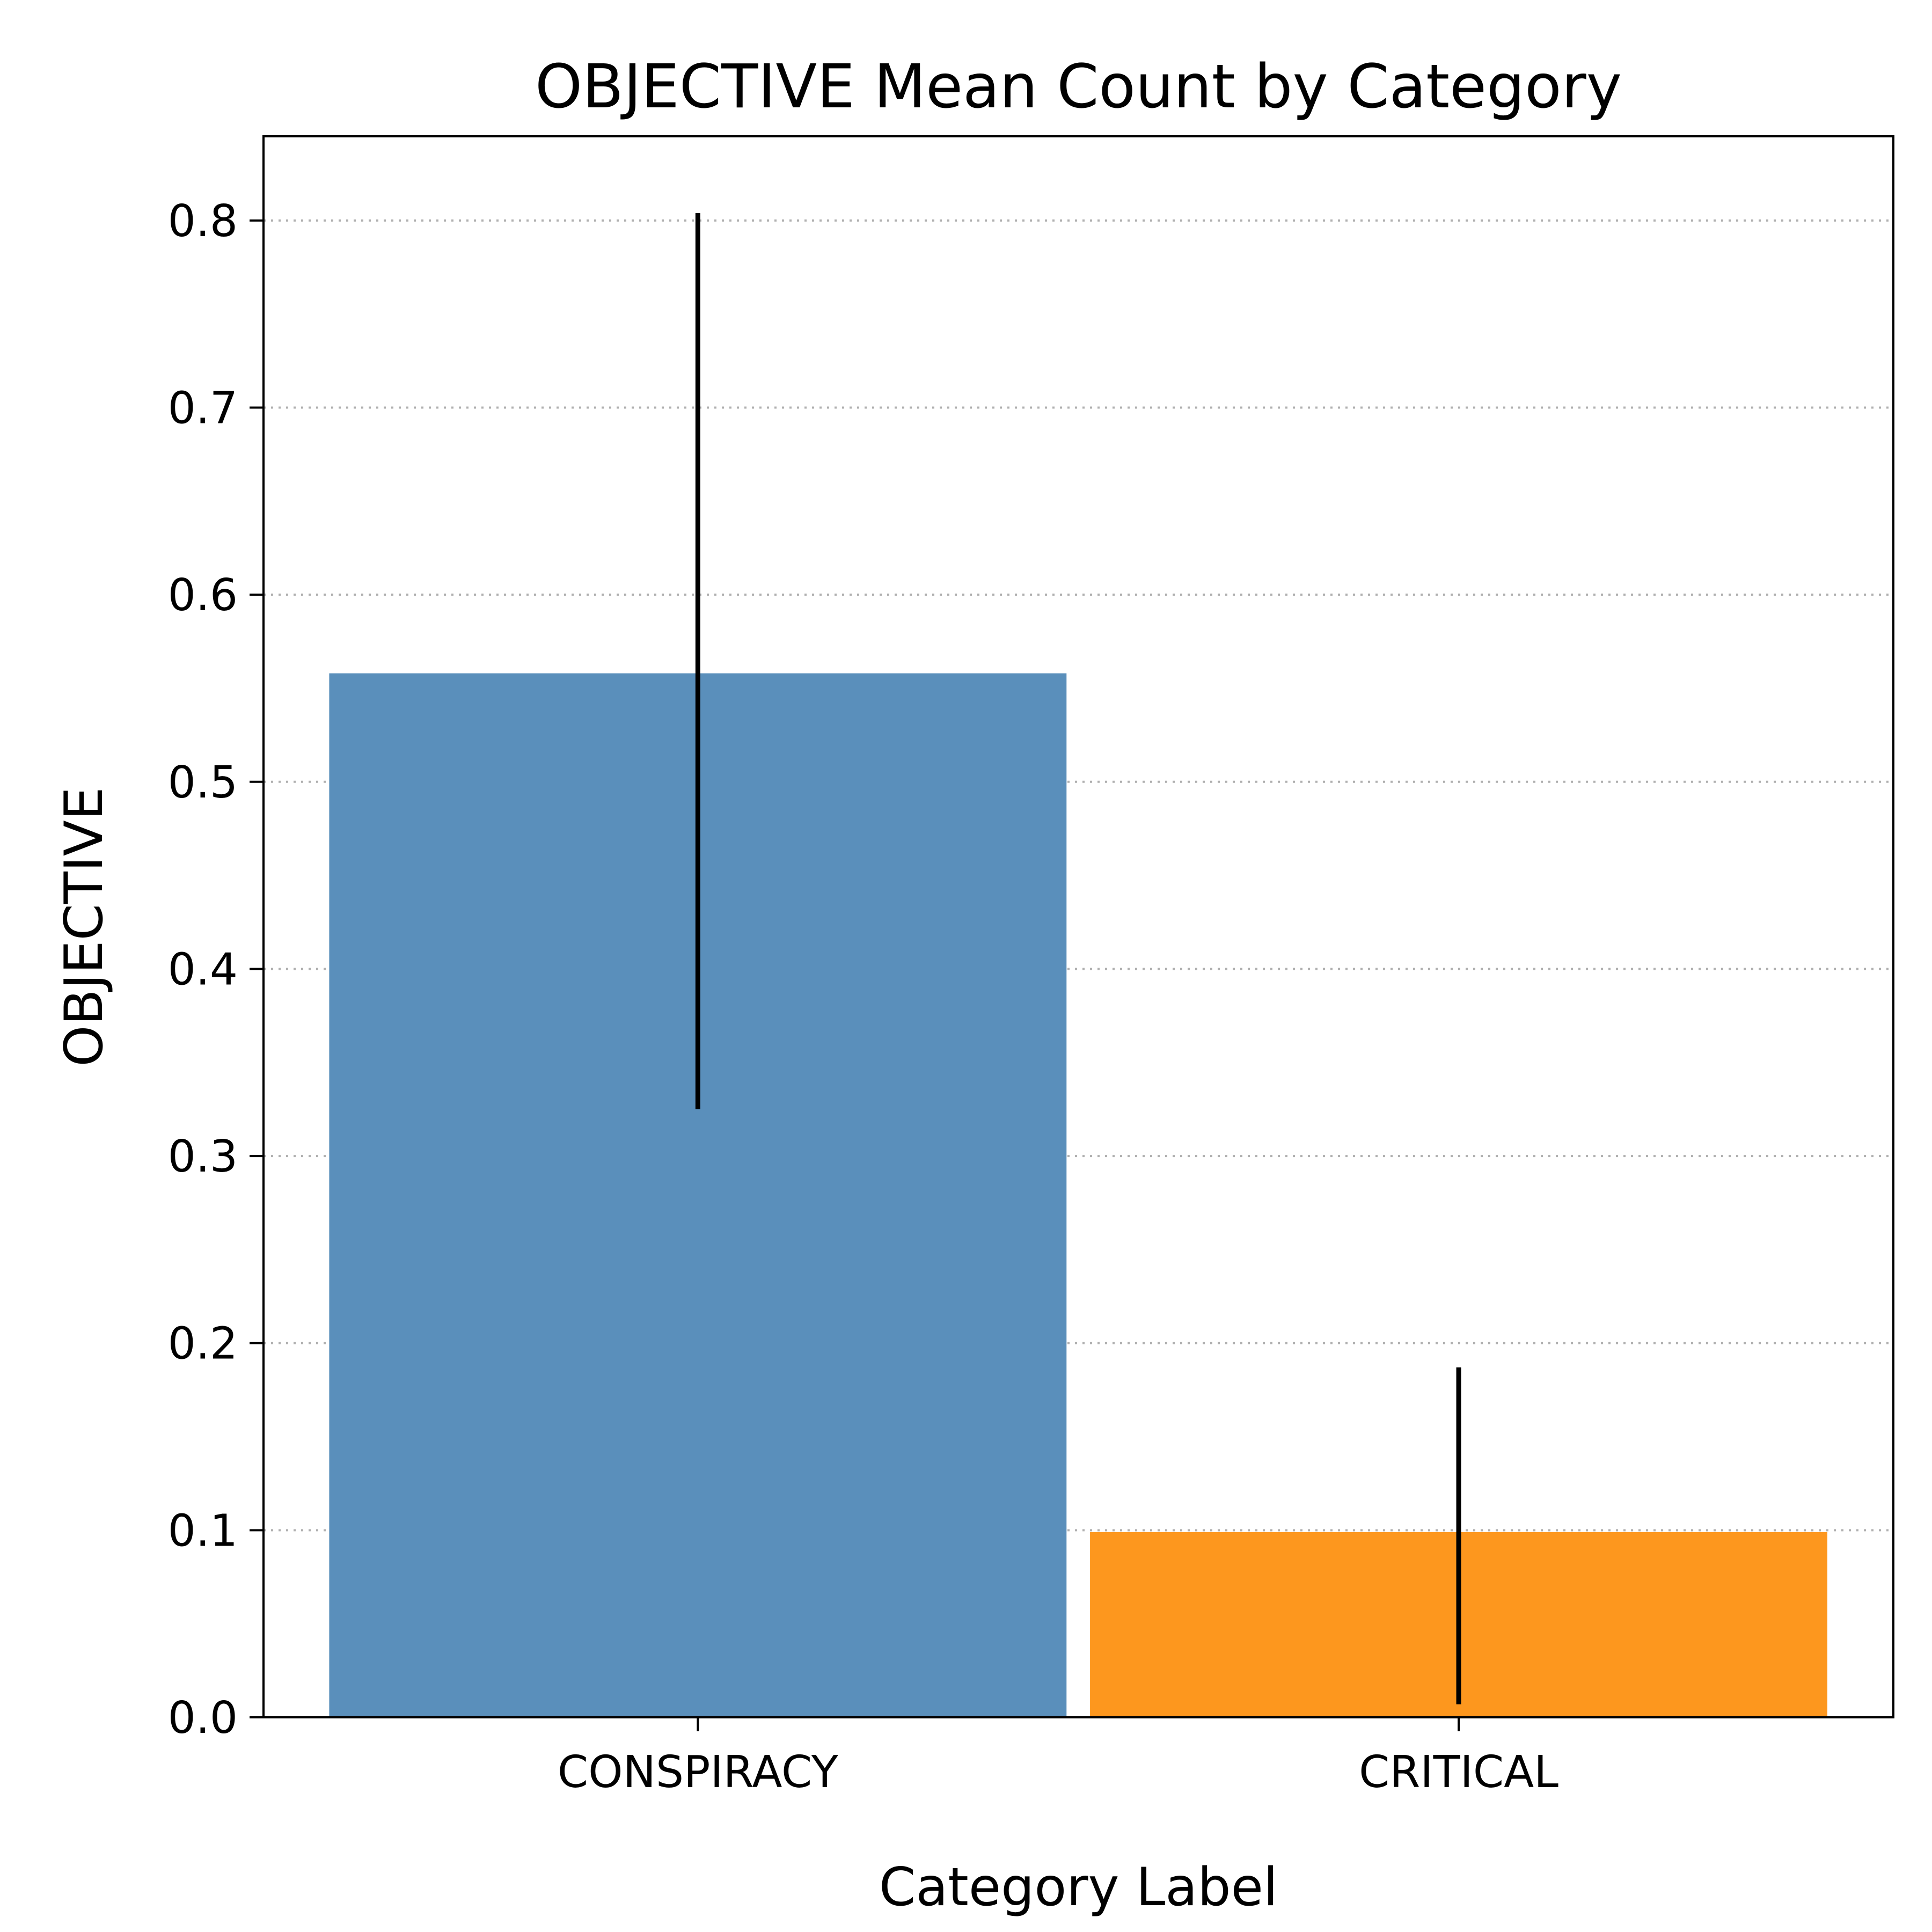 The height and width of the screenshot is (1932, 1932). What do you see at coordinates (203, 782) in the screenshot?
I see `y-tick-label: 0.5` at bounding box center [203, 782].